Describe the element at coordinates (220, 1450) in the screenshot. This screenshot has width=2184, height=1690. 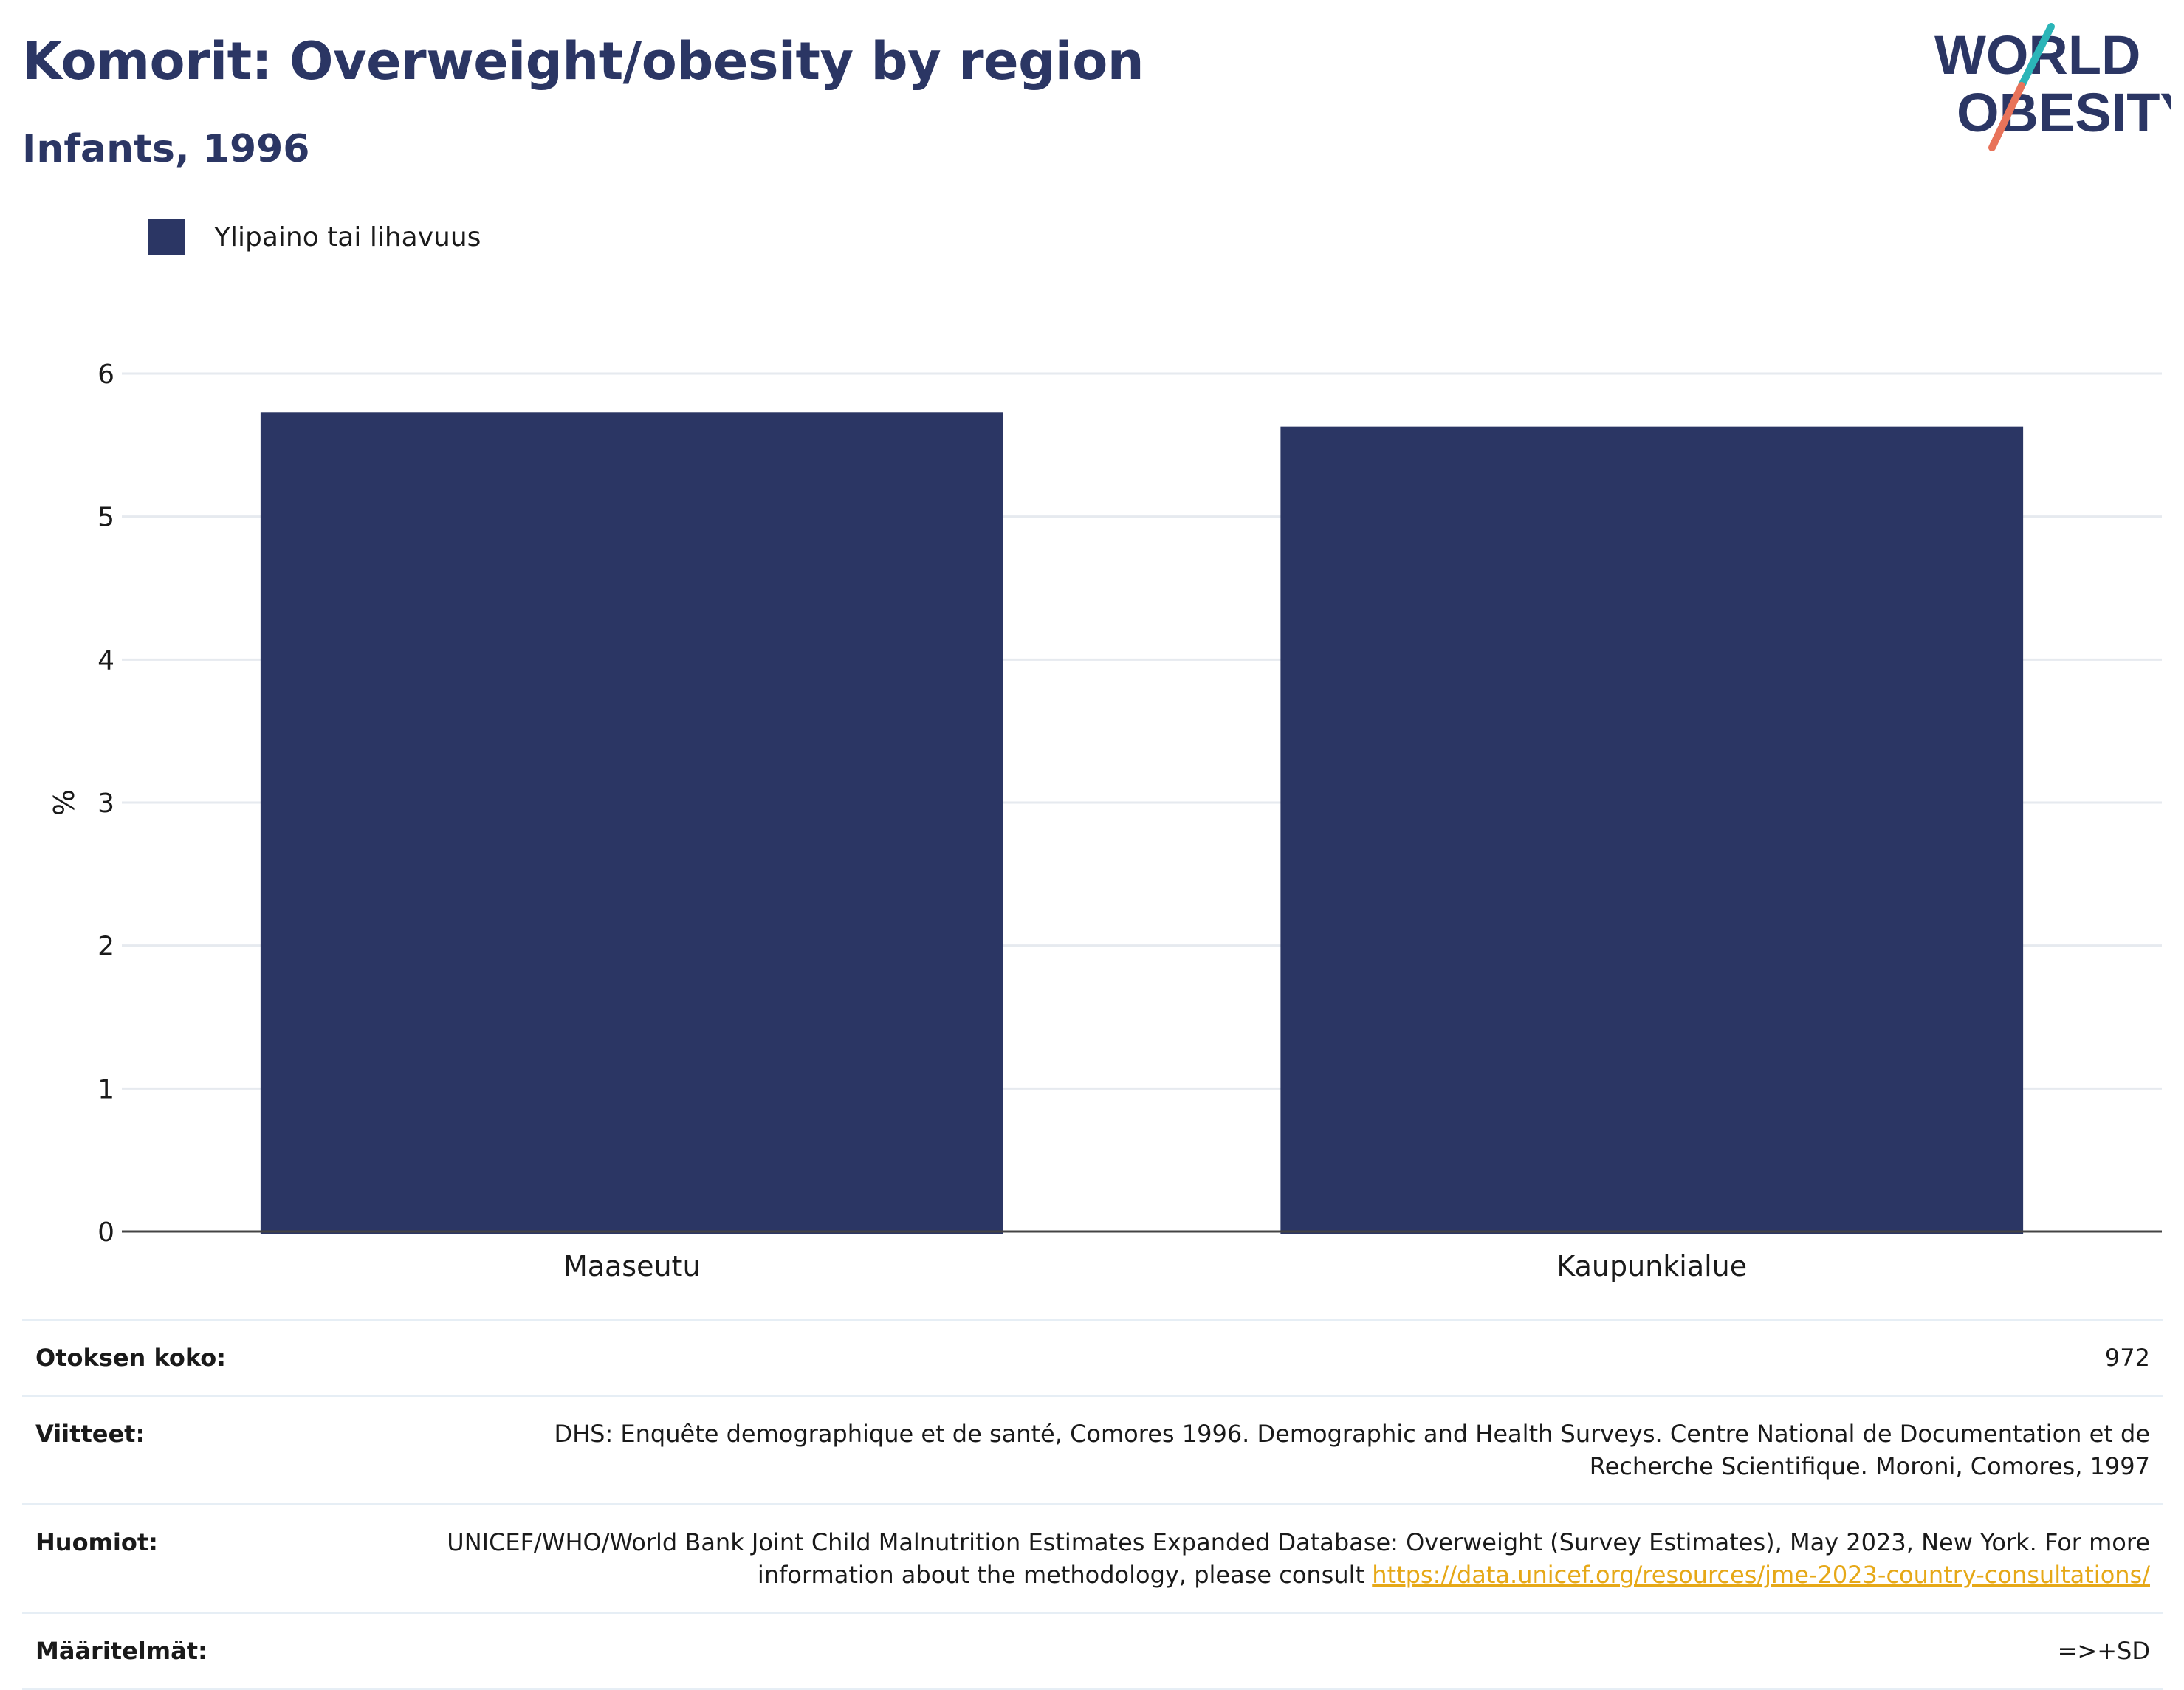
I see `references-label: Viitteet:` at that location.